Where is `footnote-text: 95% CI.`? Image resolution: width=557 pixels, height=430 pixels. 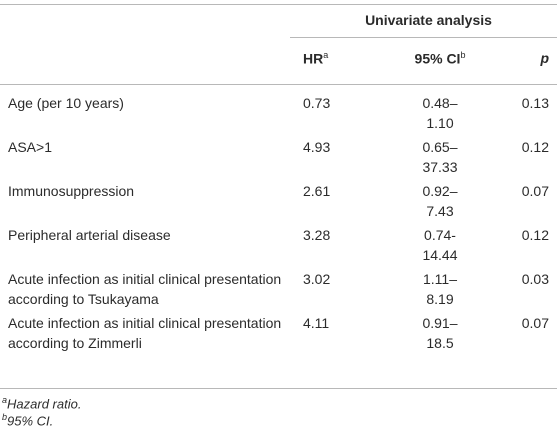
footnote-text: 95% CI. is located at coordinates (30, 421).